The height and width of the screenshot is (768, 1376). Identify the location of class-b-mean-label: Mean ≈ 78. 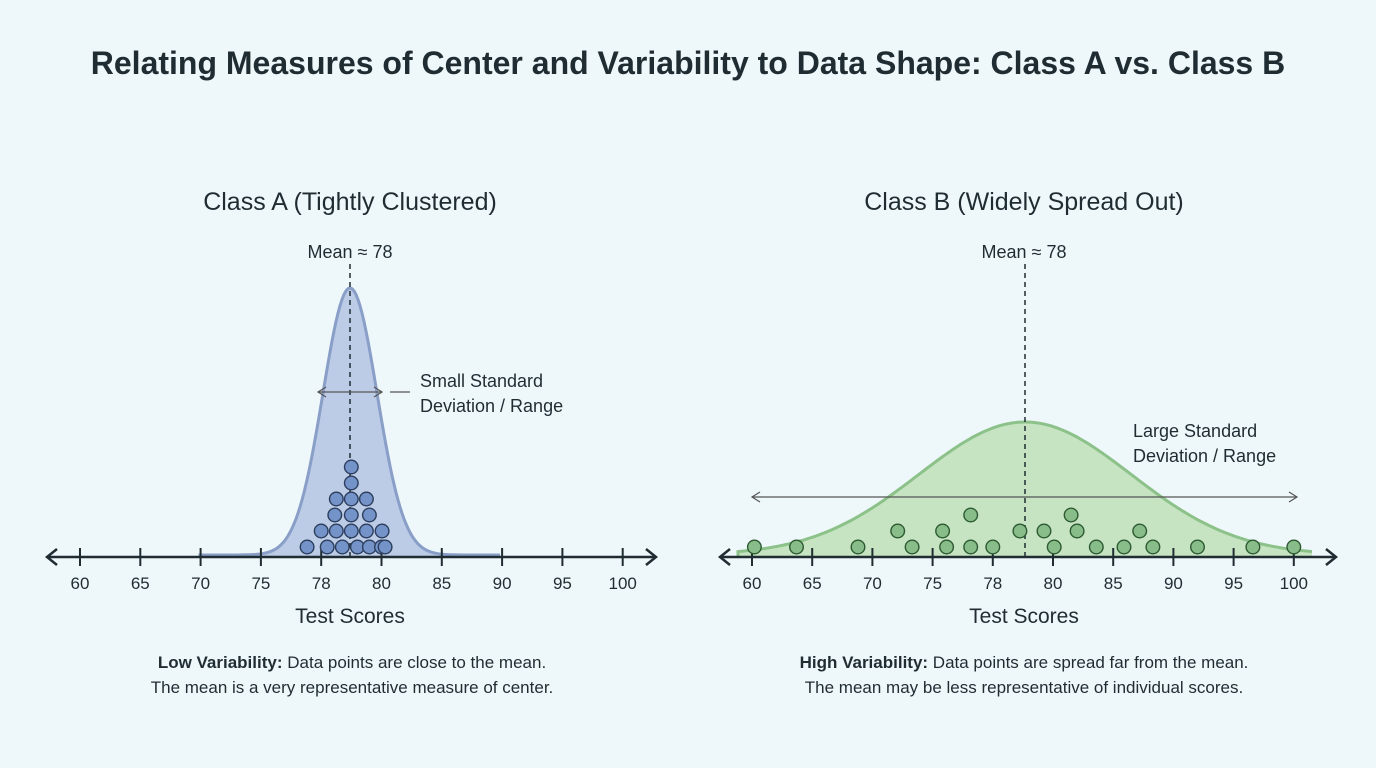
(1024, 252).